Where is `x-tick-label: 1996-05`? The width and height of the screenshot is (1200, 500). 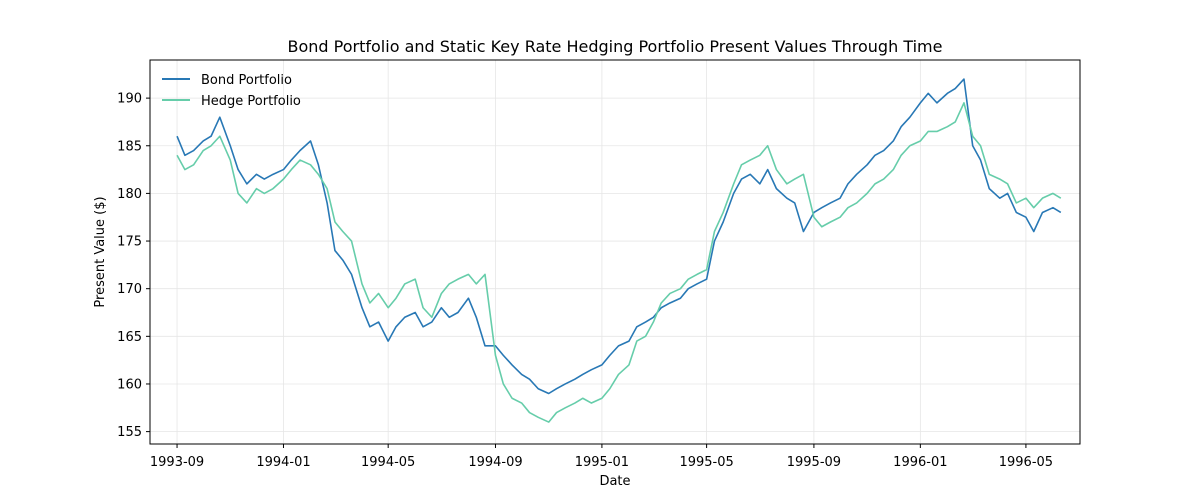
x-tick-label: 1996-05 is located at coordinates (1026, 462).